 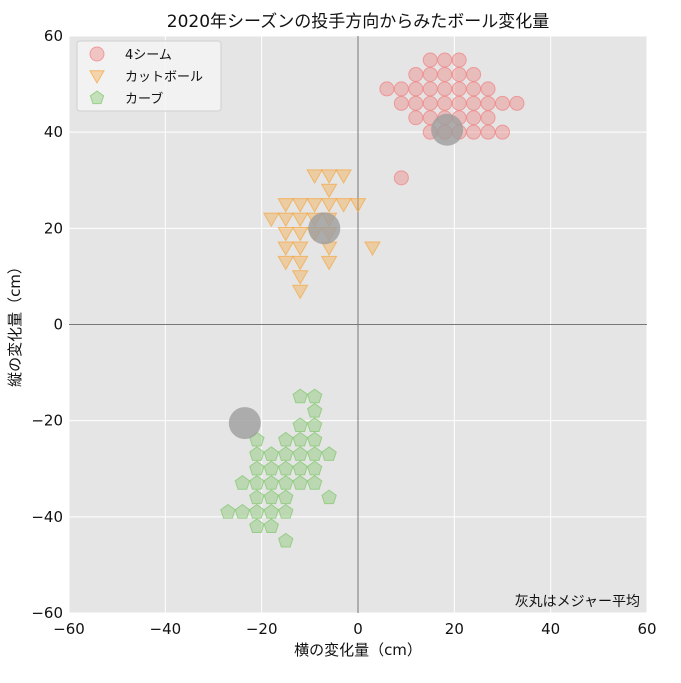 I want to click on y-tick-label: −40, so click(x=47, y=517).